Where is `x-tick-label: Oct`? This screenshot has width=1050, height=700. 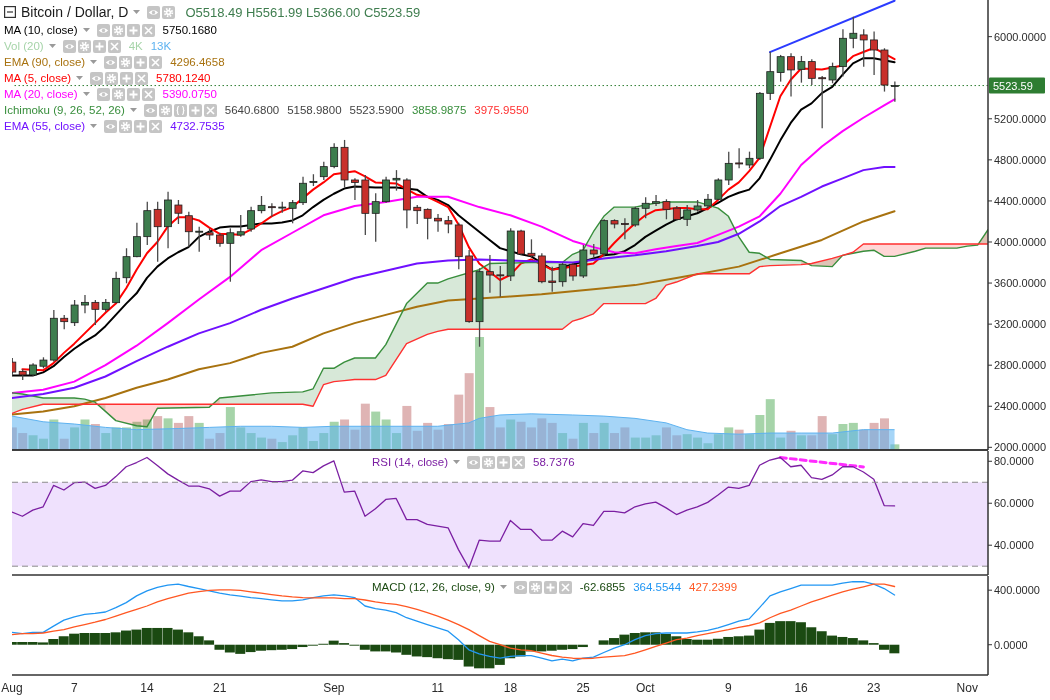 x-tick-label: Oct is located at coordinates (646, 687).